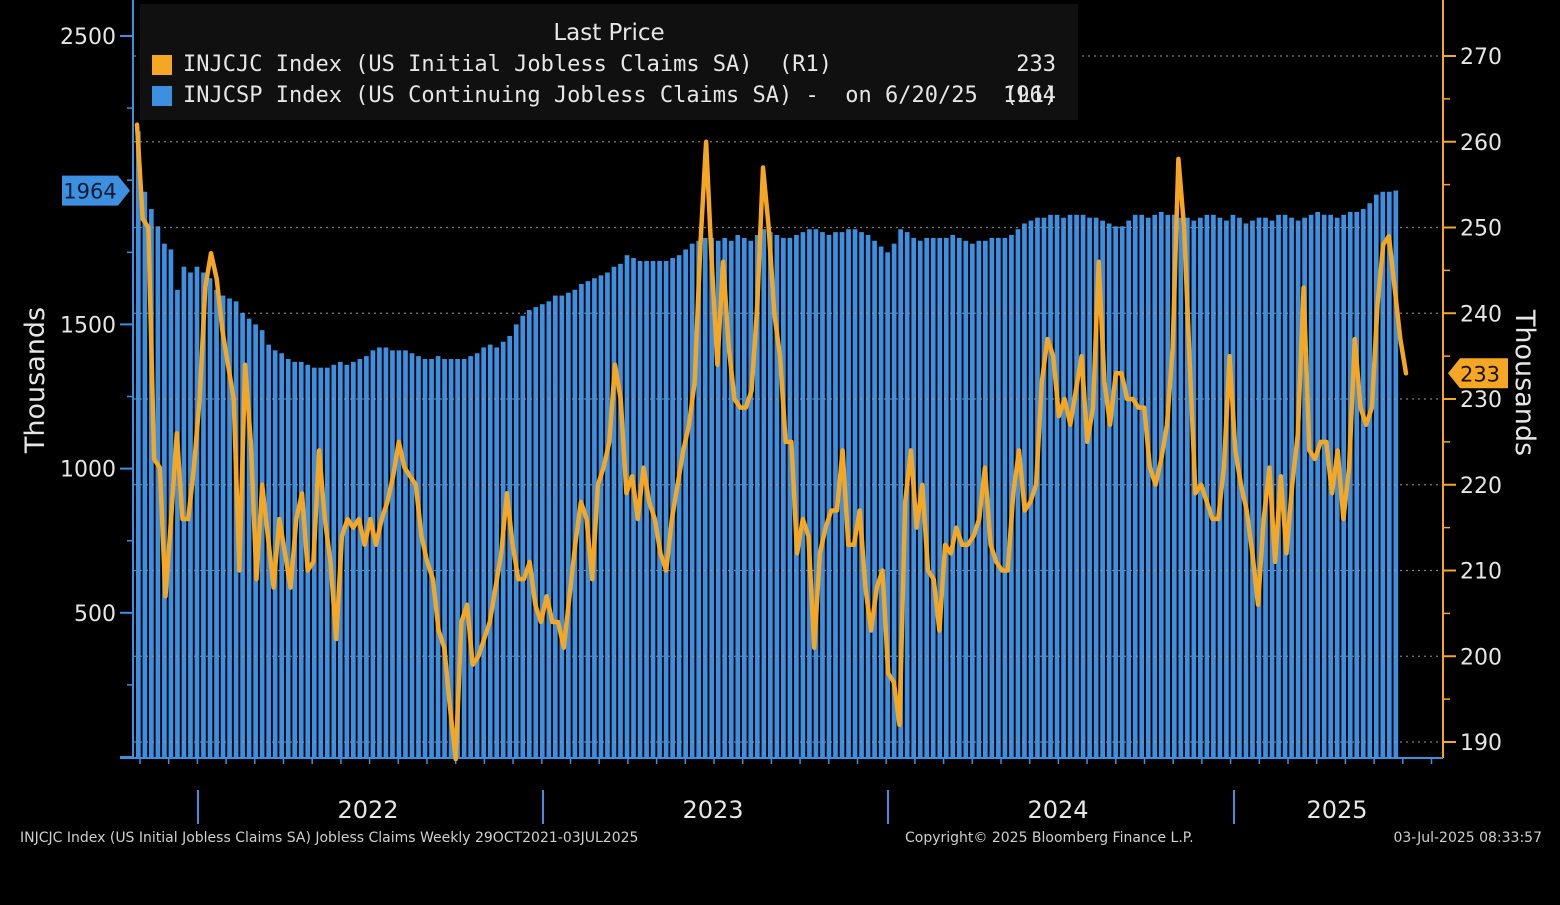  What do you see at coordinates (1481, 572) in the screenshot?
I see `right-tick-label: 210` at bounding box center [1481, 572].